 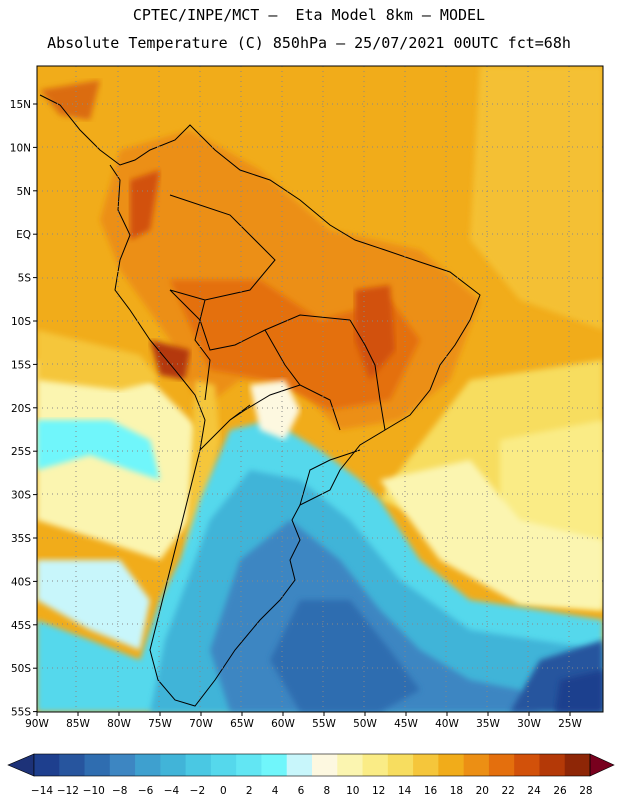 What do you see at coordinates (365, 724) in the screenshot?
I see `lon-label: 50W` at bounding box center [365, 724].